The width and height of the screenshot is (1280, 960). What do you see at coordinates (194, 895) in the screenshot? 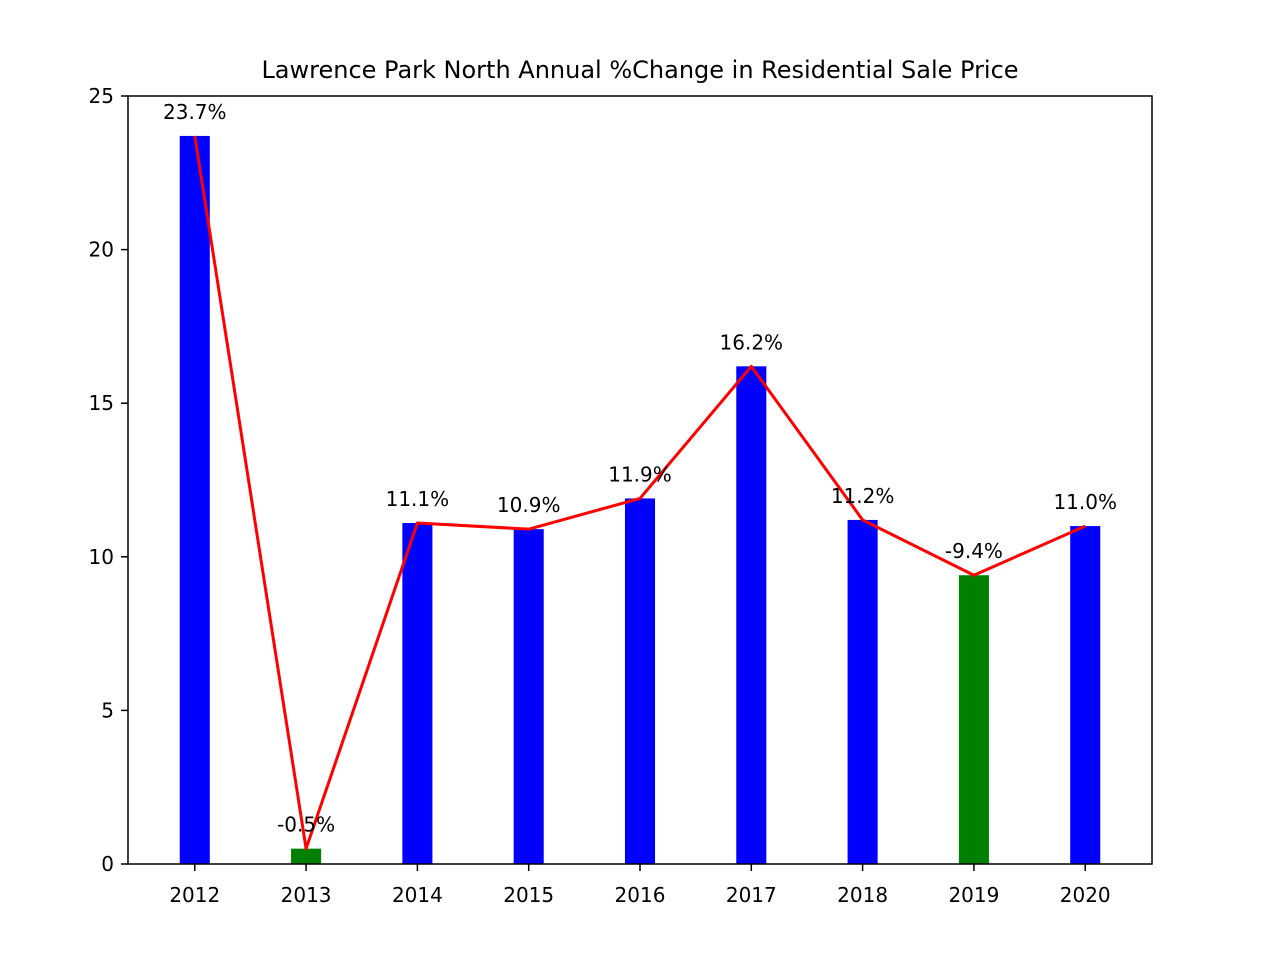
I see `x-tick-label: 2012` at bounding box center [194, 895].